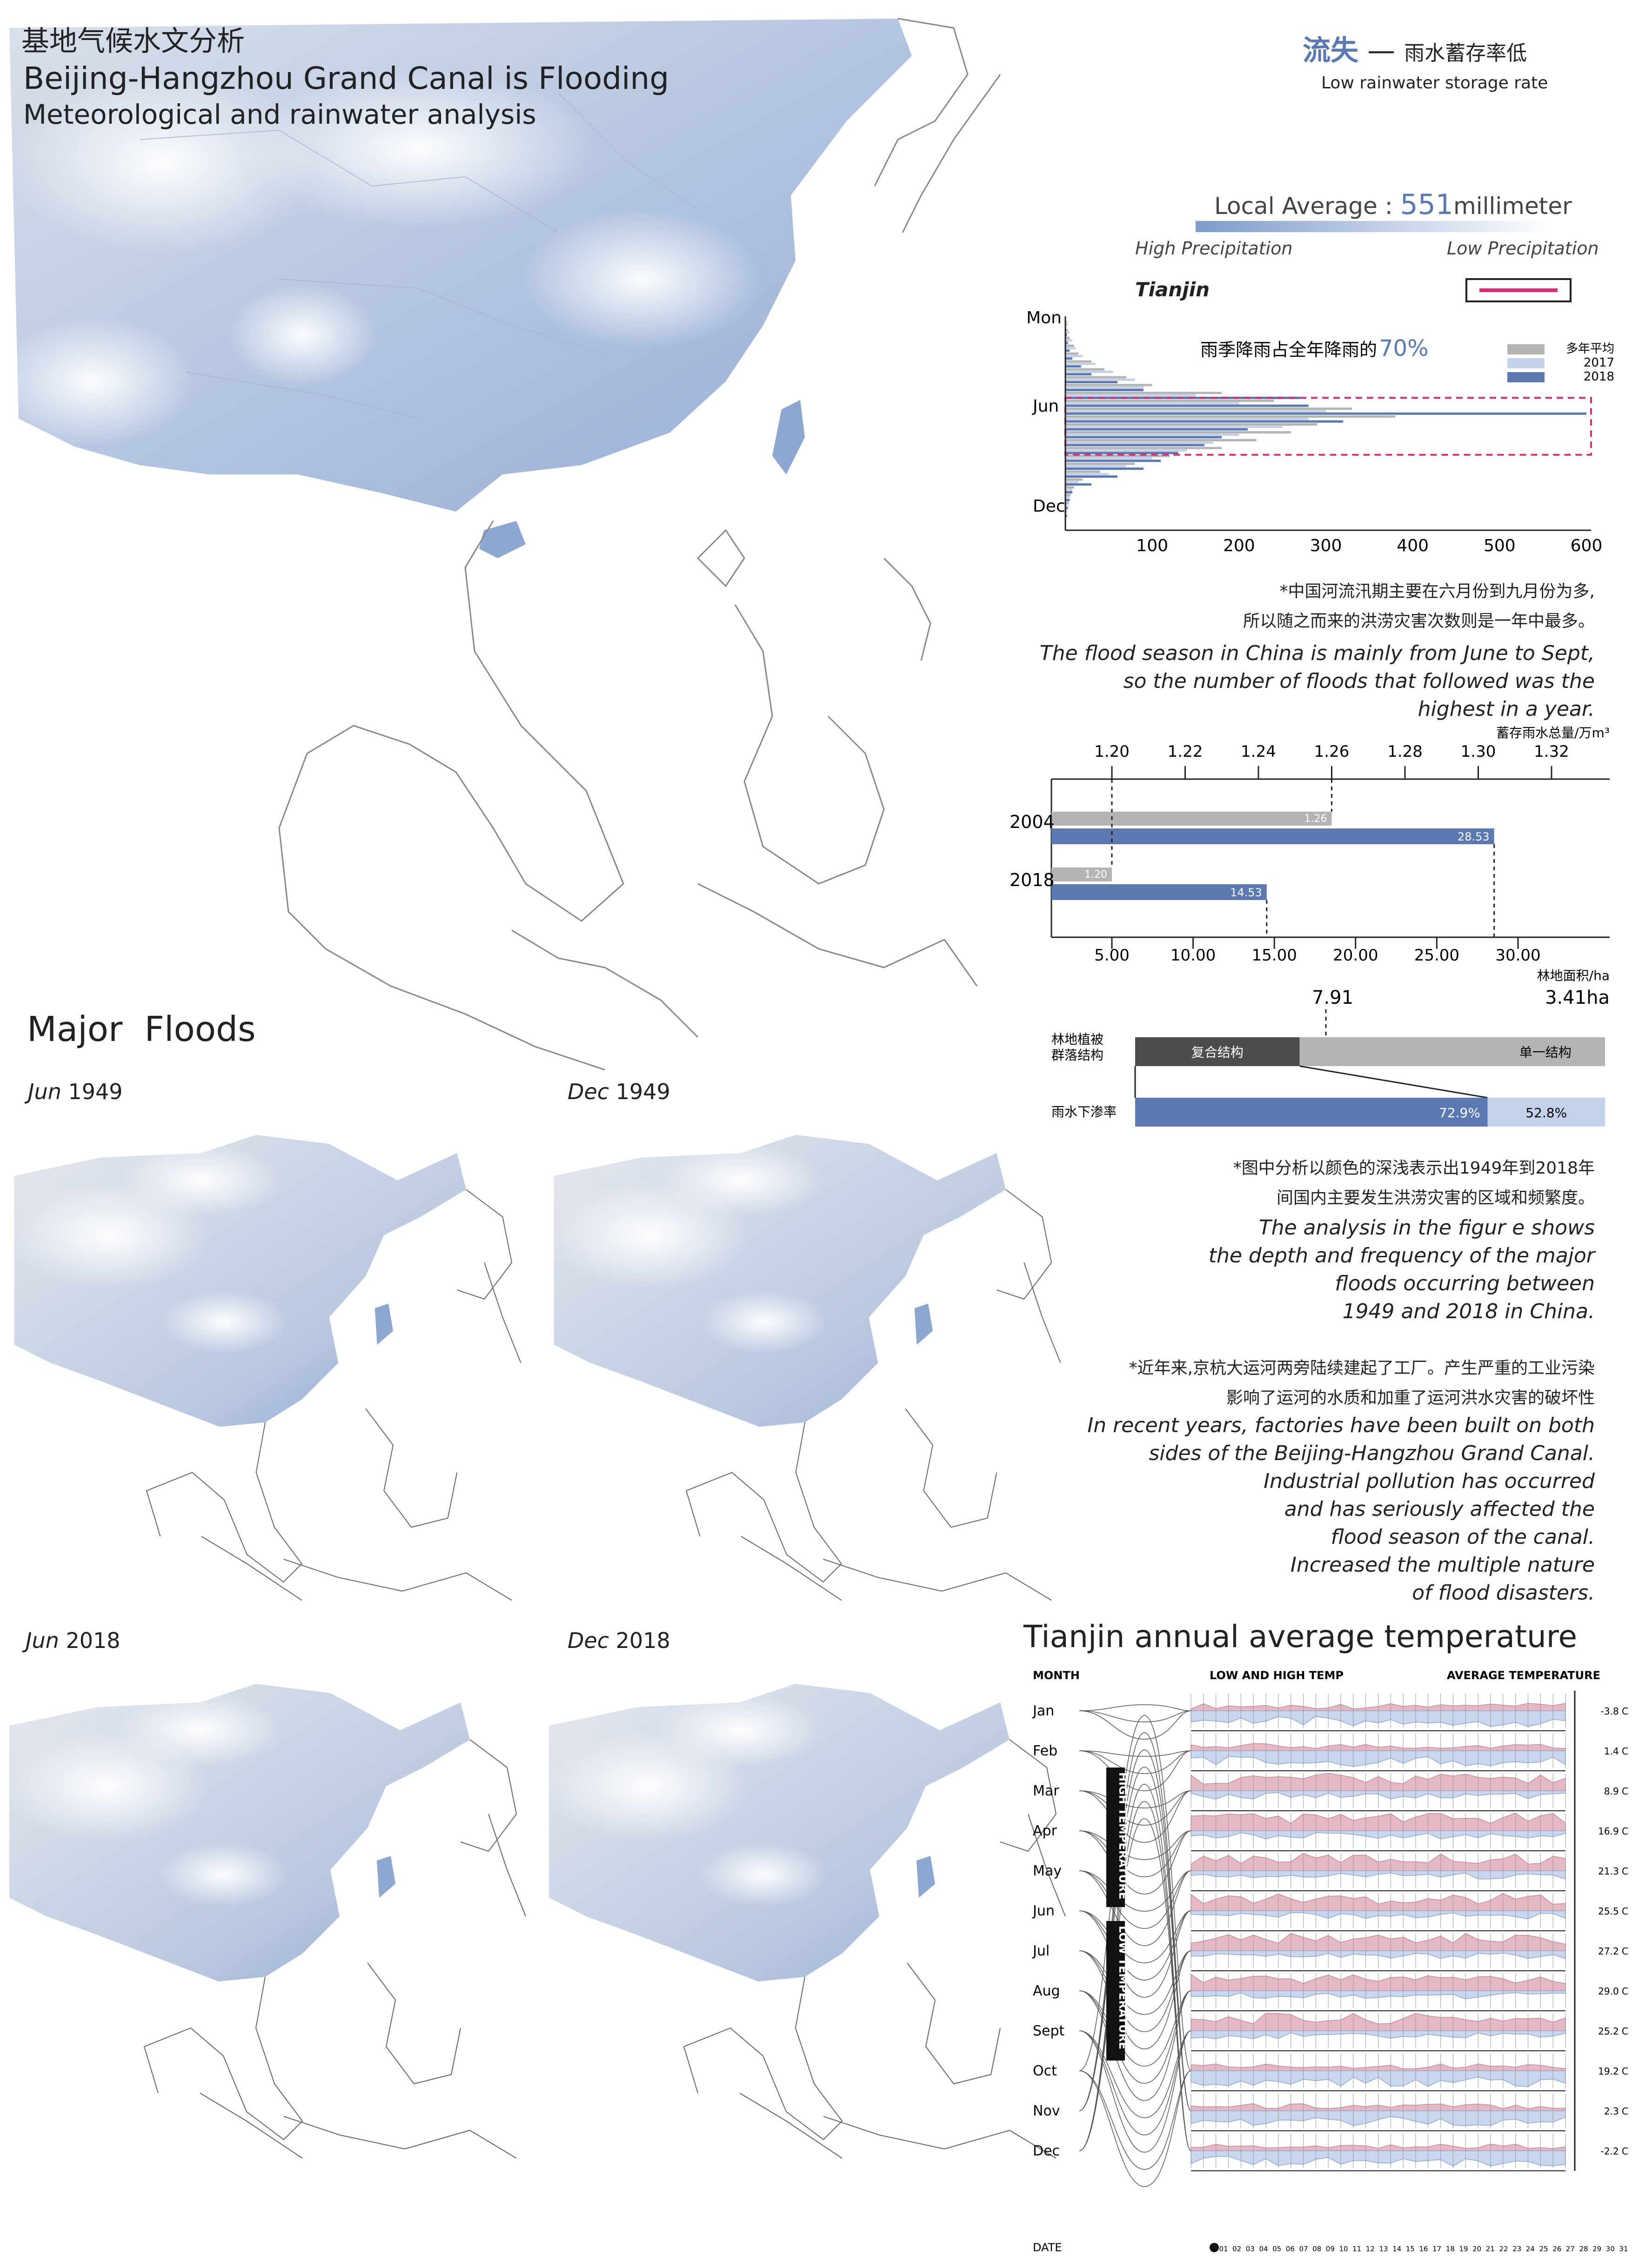 The width and height of the screenshot is (1632, 2268). What do you see at coordinates (279, 115) in the screenshot?
I see `subtitle-en: Meteorological and rainwater analysis` at bounding box center [279, 115].